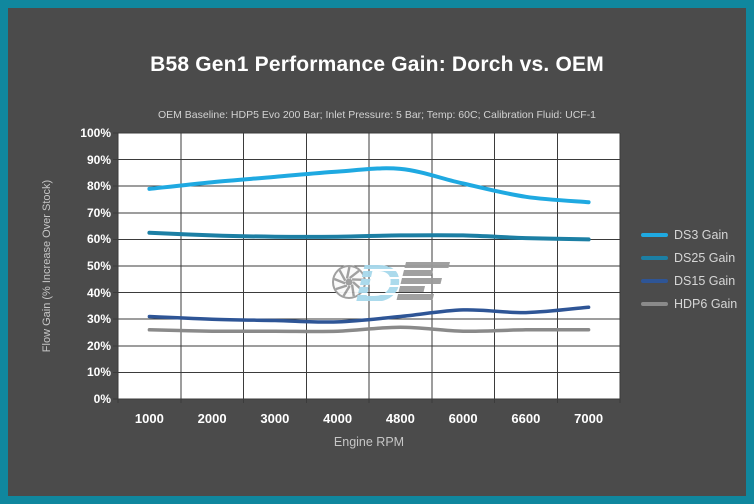 This screenshot has width=754, height=504. What do you see at coordinates (706, 303) in the screenshot?
I see `legend-label: HDP6 Gain` at bounding box center [706, 303].